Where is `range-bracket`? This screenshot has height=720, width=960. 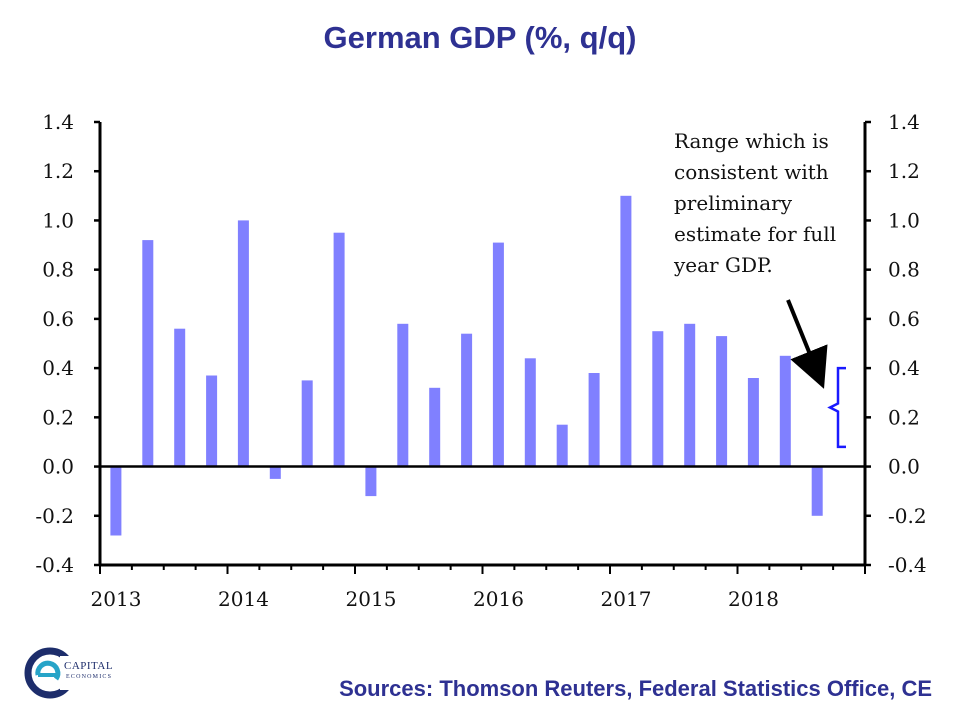
range-bracket is located at coordinates (836, 407).